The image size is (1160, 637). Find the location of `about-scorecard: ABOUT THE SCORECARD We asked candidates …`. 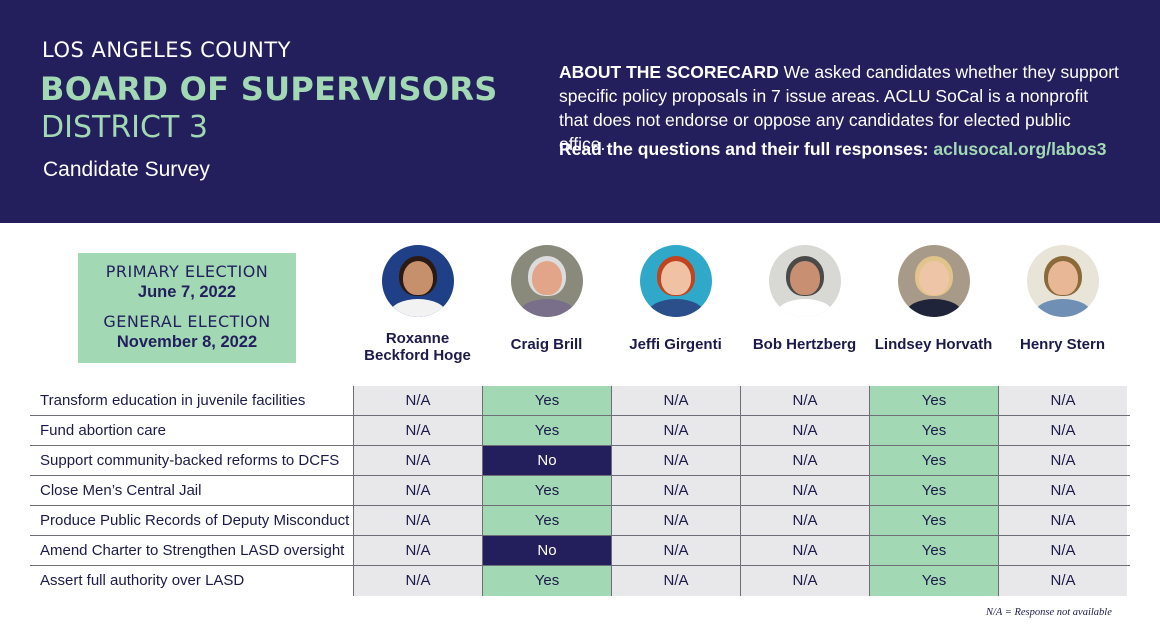

about-scorecard: ABOUT THE SCORECARD We asked candidates … is located at coordinates (839, 108).